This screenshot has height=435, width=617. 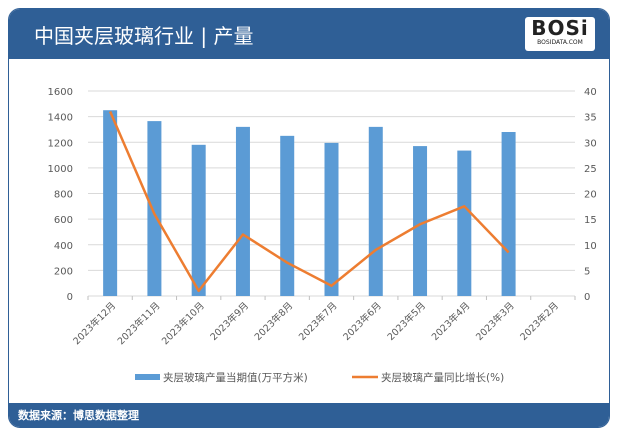 I want to click on x-tick-label: 2023年12月, so click(x=95, y=324).